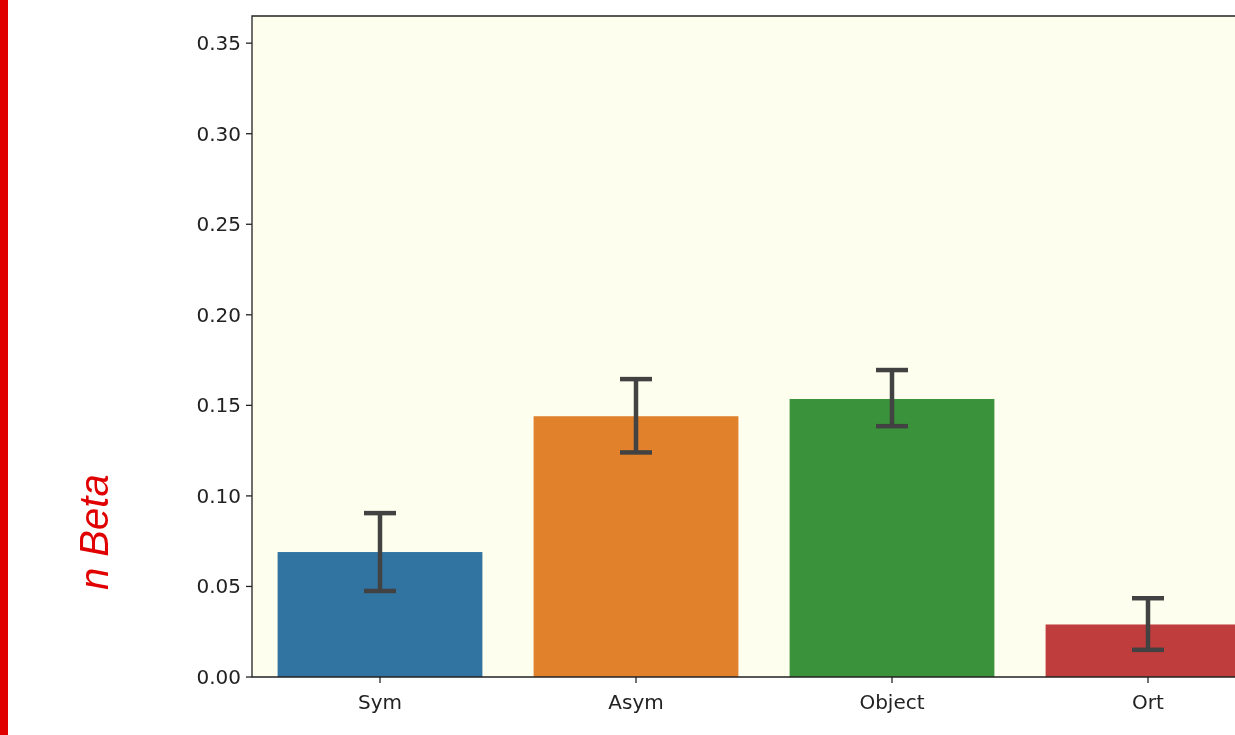  What do you see at coordinates (218, 314) in the screenshot?
I see `y-tick-label: 0.20` at bounding box center [218, 314].